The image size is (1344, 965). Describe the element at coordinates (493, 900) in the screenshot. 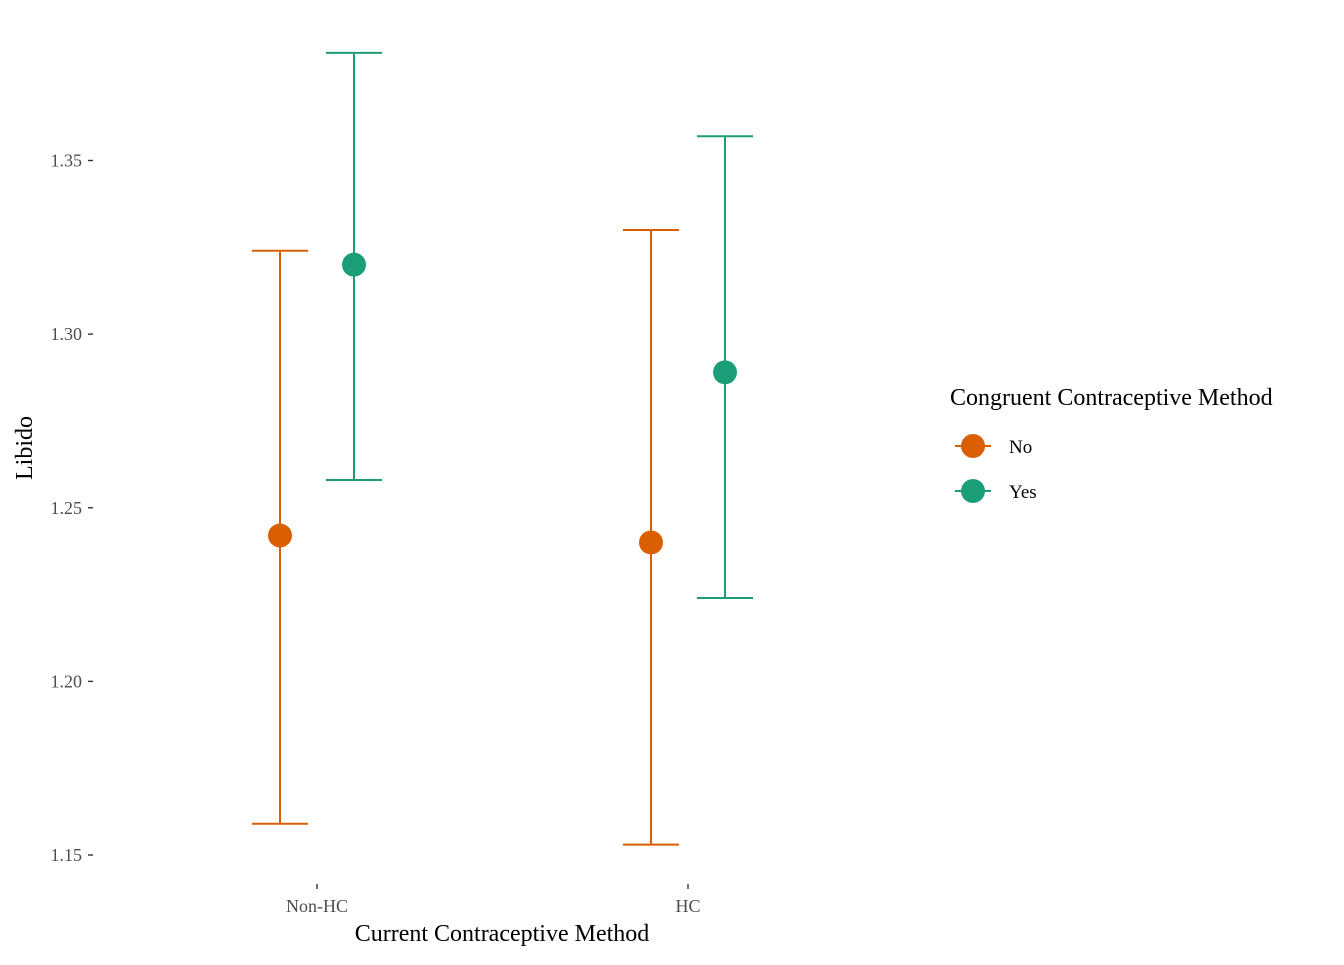

I see `x-axis: Non-HC HC` at that location.